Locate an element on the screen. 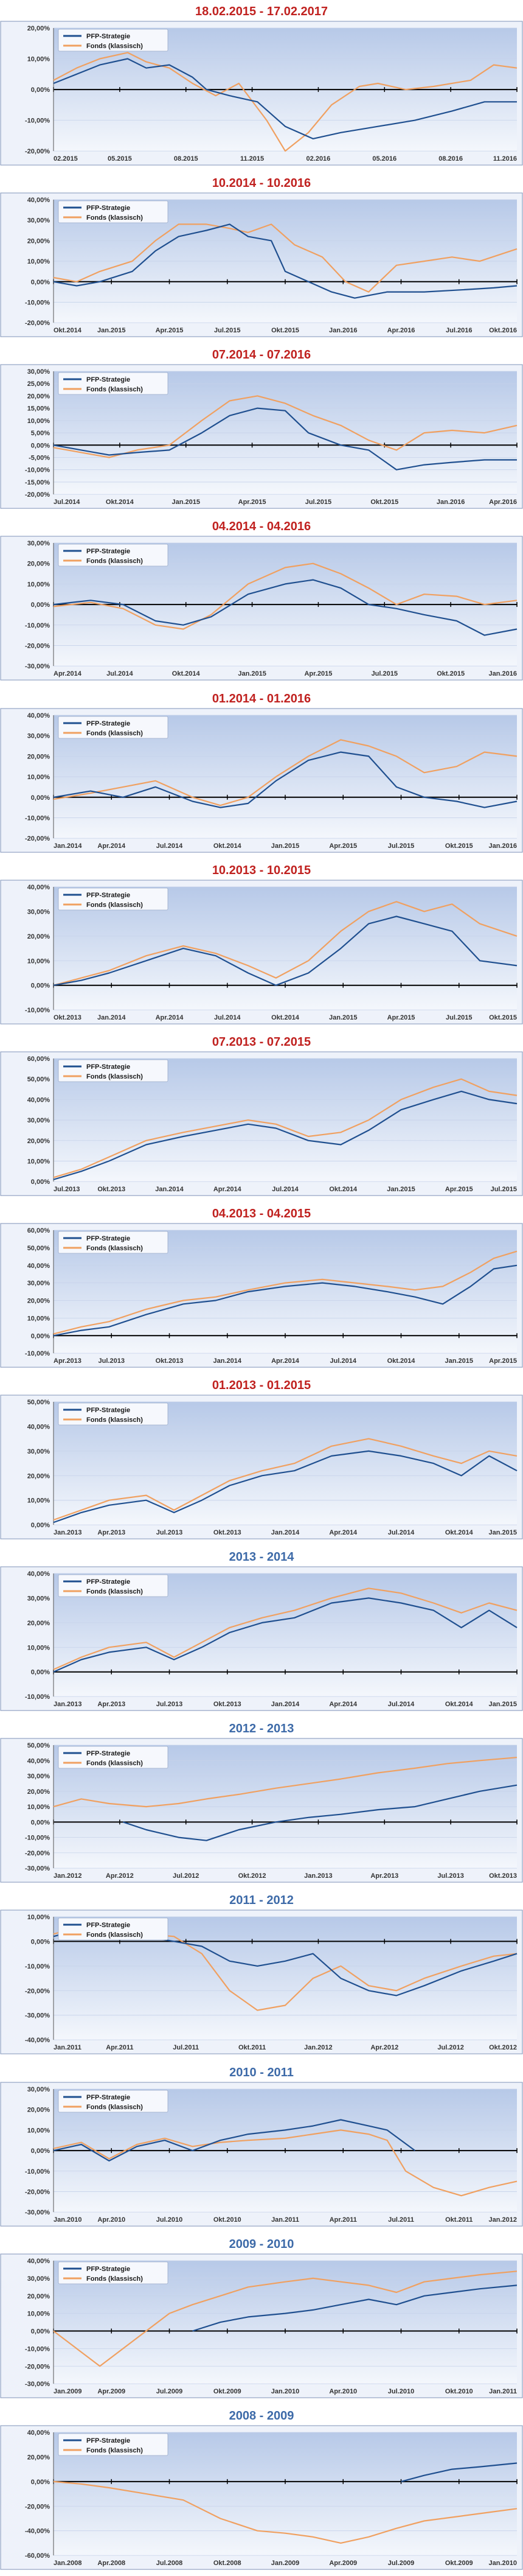 The height and width of the screenshot is (2576, 523). x-tick-label: Jan.2008 is located at coordinates (68, 2563).